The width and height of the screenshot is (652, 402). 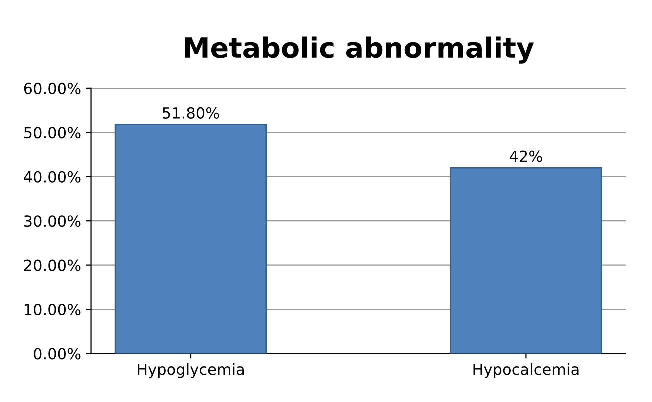 What do you see at coordinates (52, 177) in the screenshot?
I see `y-tick-label: 40.00%` at bounding box center [52, 177].